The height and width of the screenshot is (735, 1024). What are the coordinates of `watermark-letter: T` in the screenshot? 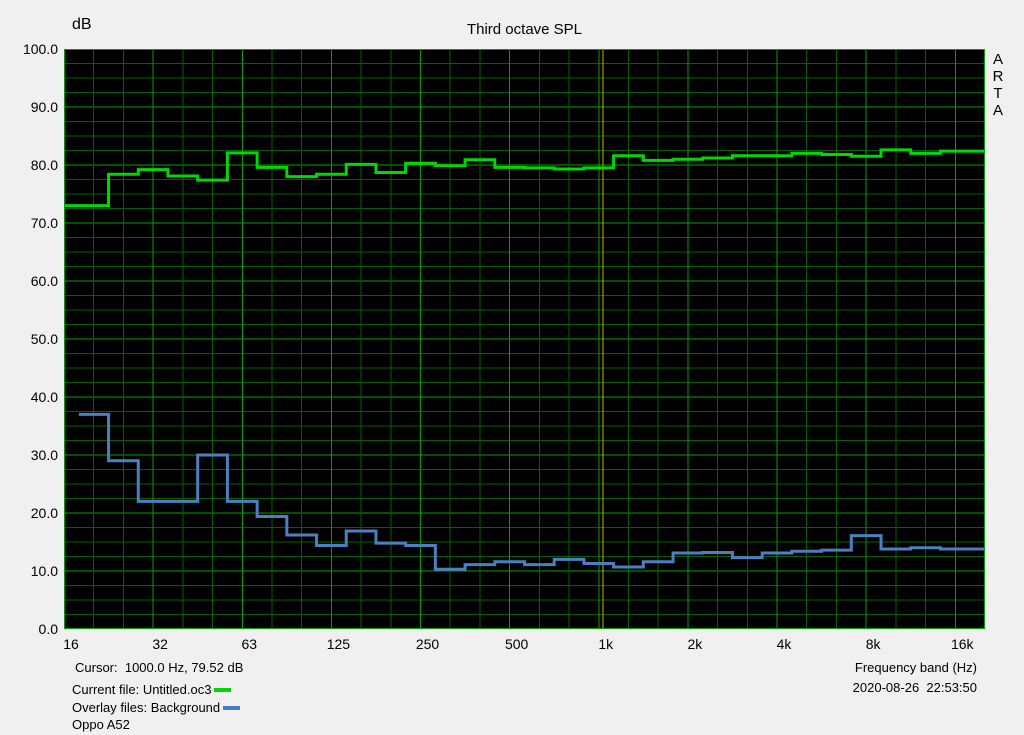 It's located at (998, 93).